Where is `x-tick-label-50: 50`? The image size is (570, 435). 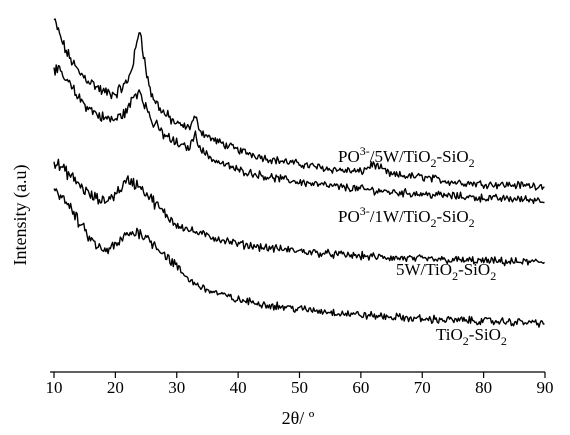
x-tick-label-50: 50 is located at coordinates (299, 387).